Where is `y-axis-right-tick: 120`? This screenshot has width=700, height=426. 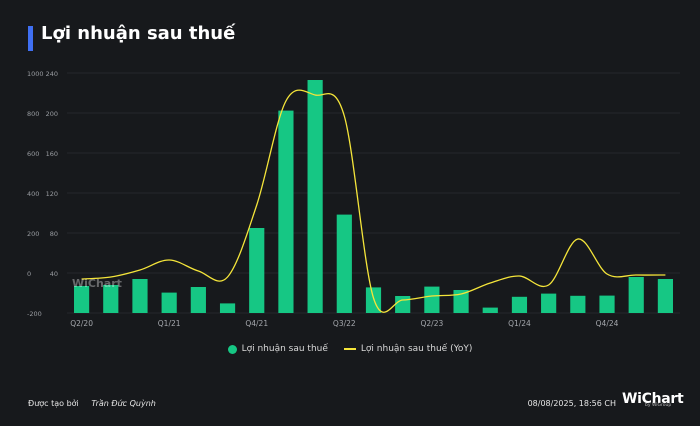 y-axis-right-tick: 120 is located at coordinates (52, 194).